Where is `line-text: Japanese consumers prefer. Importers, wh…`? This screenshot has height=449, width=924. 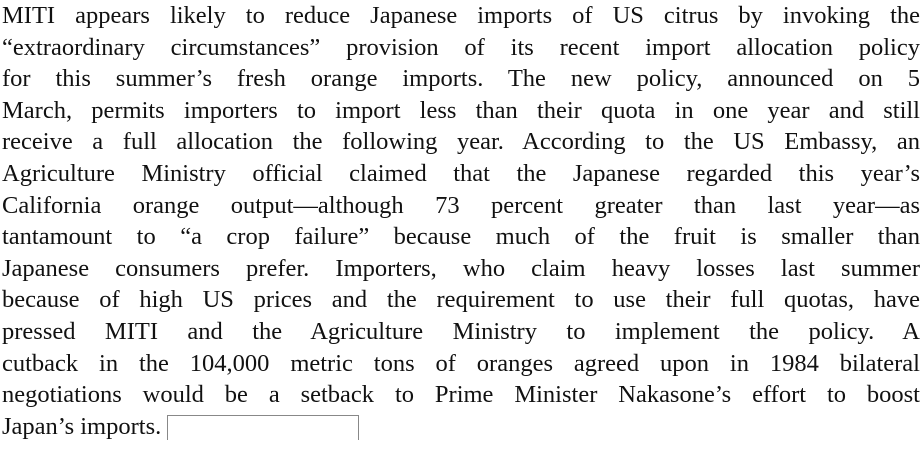
line-text: Japanese consumers prefer. Importers, wh… is located at coordinates (461, 268).